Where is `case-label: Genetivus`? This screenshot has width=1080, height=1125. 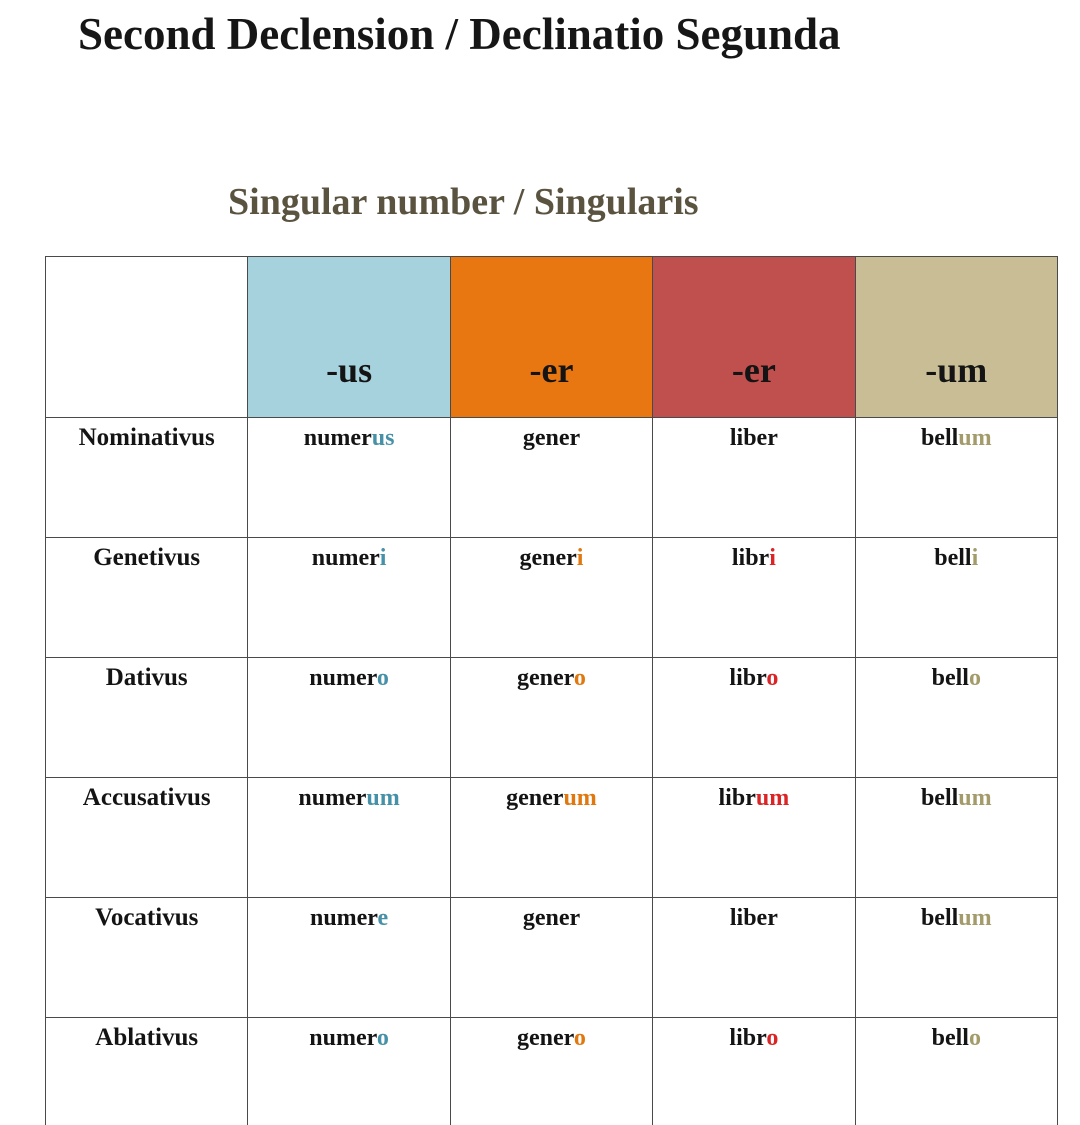
case-label: Genetivus is located at coordinates (146, 597).